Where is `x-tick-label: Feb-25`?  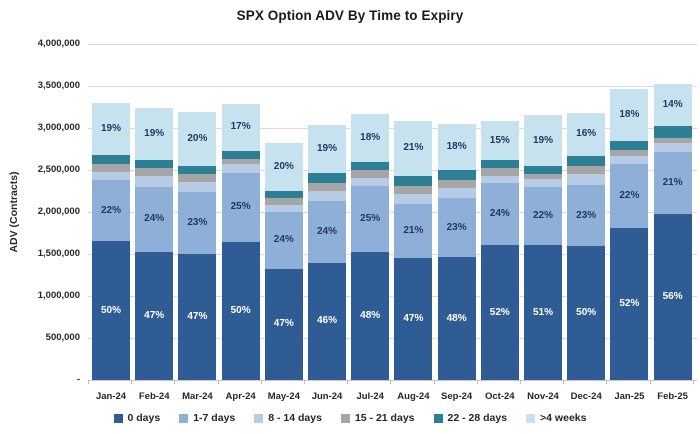
x-tick-label: Feb-25 is located at coordinates (672, 396).